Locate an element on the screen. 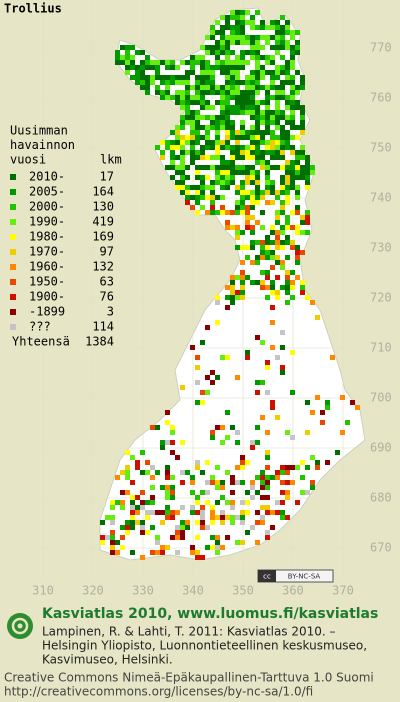  legend-count: 76 is located at coordinates (107, 297).